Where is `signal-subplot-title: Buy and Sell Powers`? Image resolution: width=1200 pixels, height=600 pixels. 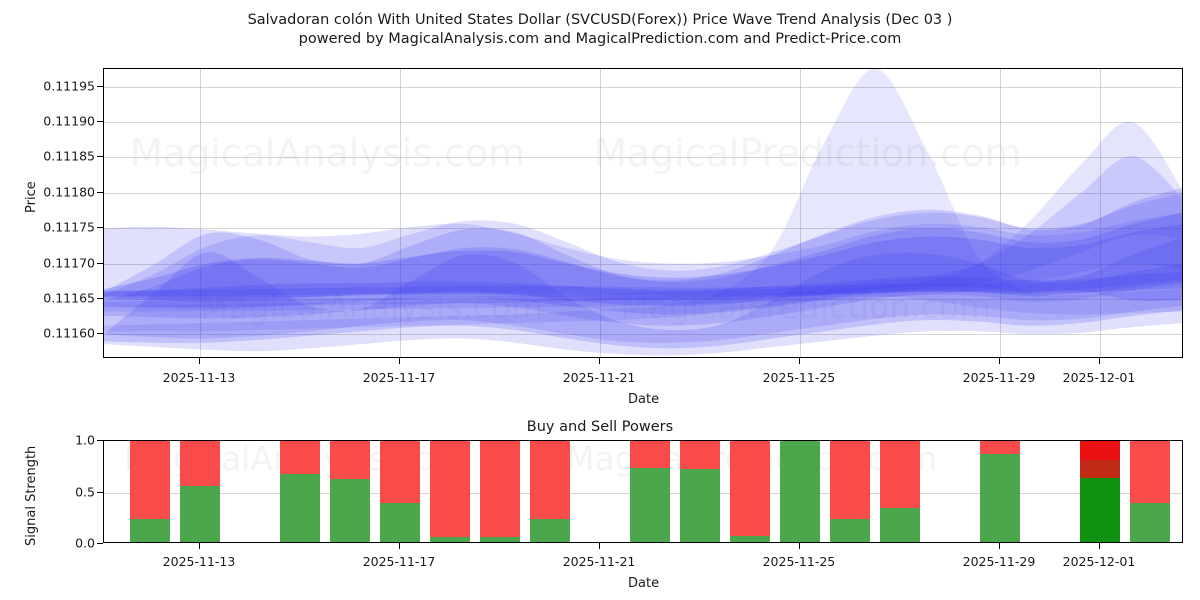
signal-subplot-title: Buy and Sell Powers is located at coordinates (600, 427).